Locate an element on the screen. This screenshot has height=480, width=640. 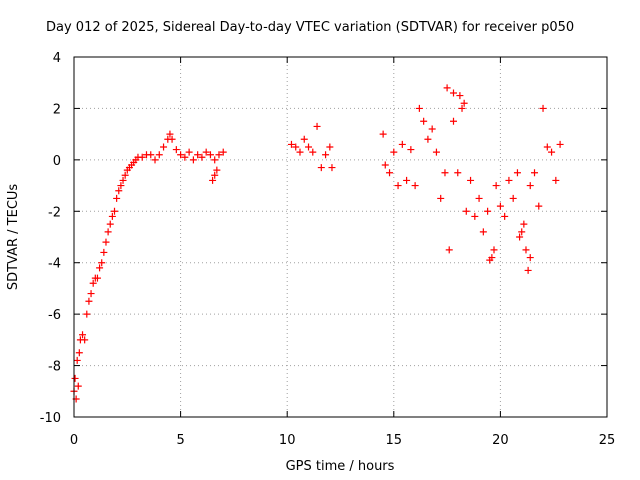
y-tick-labels: -10 -8 -6 -4 -2 0 2 4 is located at coordinates (50, 238).